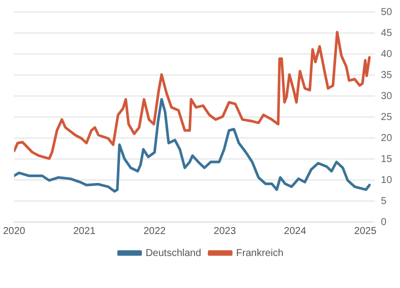 This screenshot has width=400, height=288. I want to click on y-tick-label: 5, so click(383, 201).